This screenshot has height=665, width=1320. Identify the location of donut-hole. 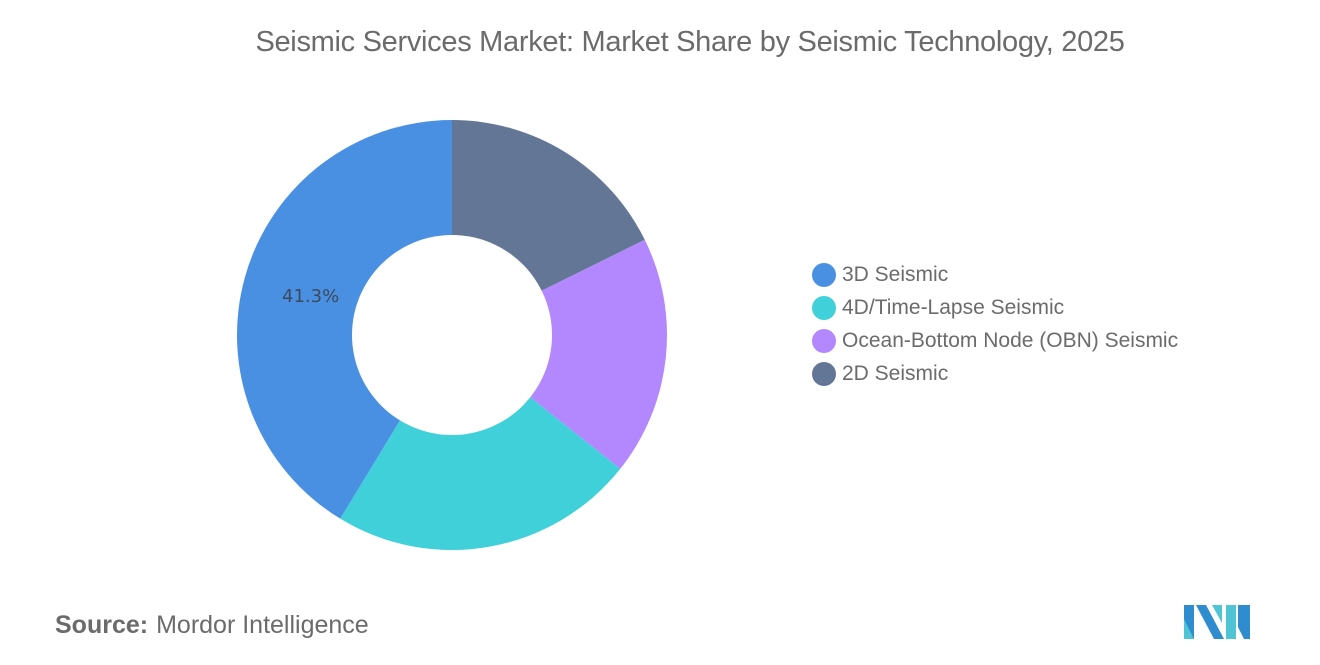
(452, 335).